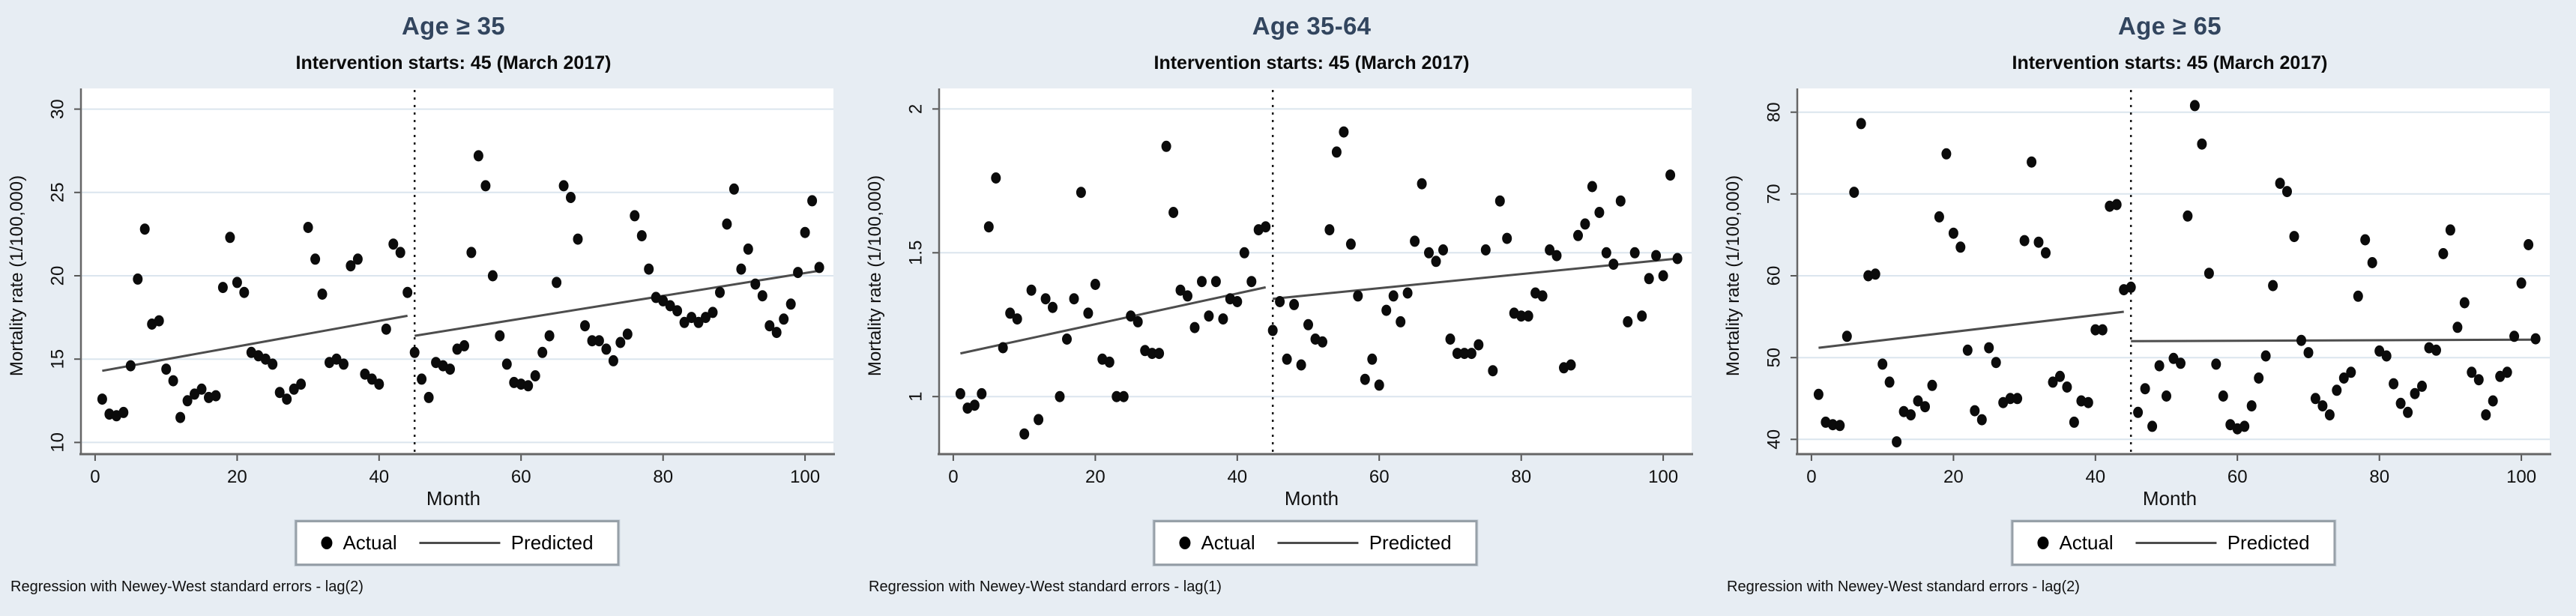  I want to click on y-tick-label: 80, so click(1774, 112).